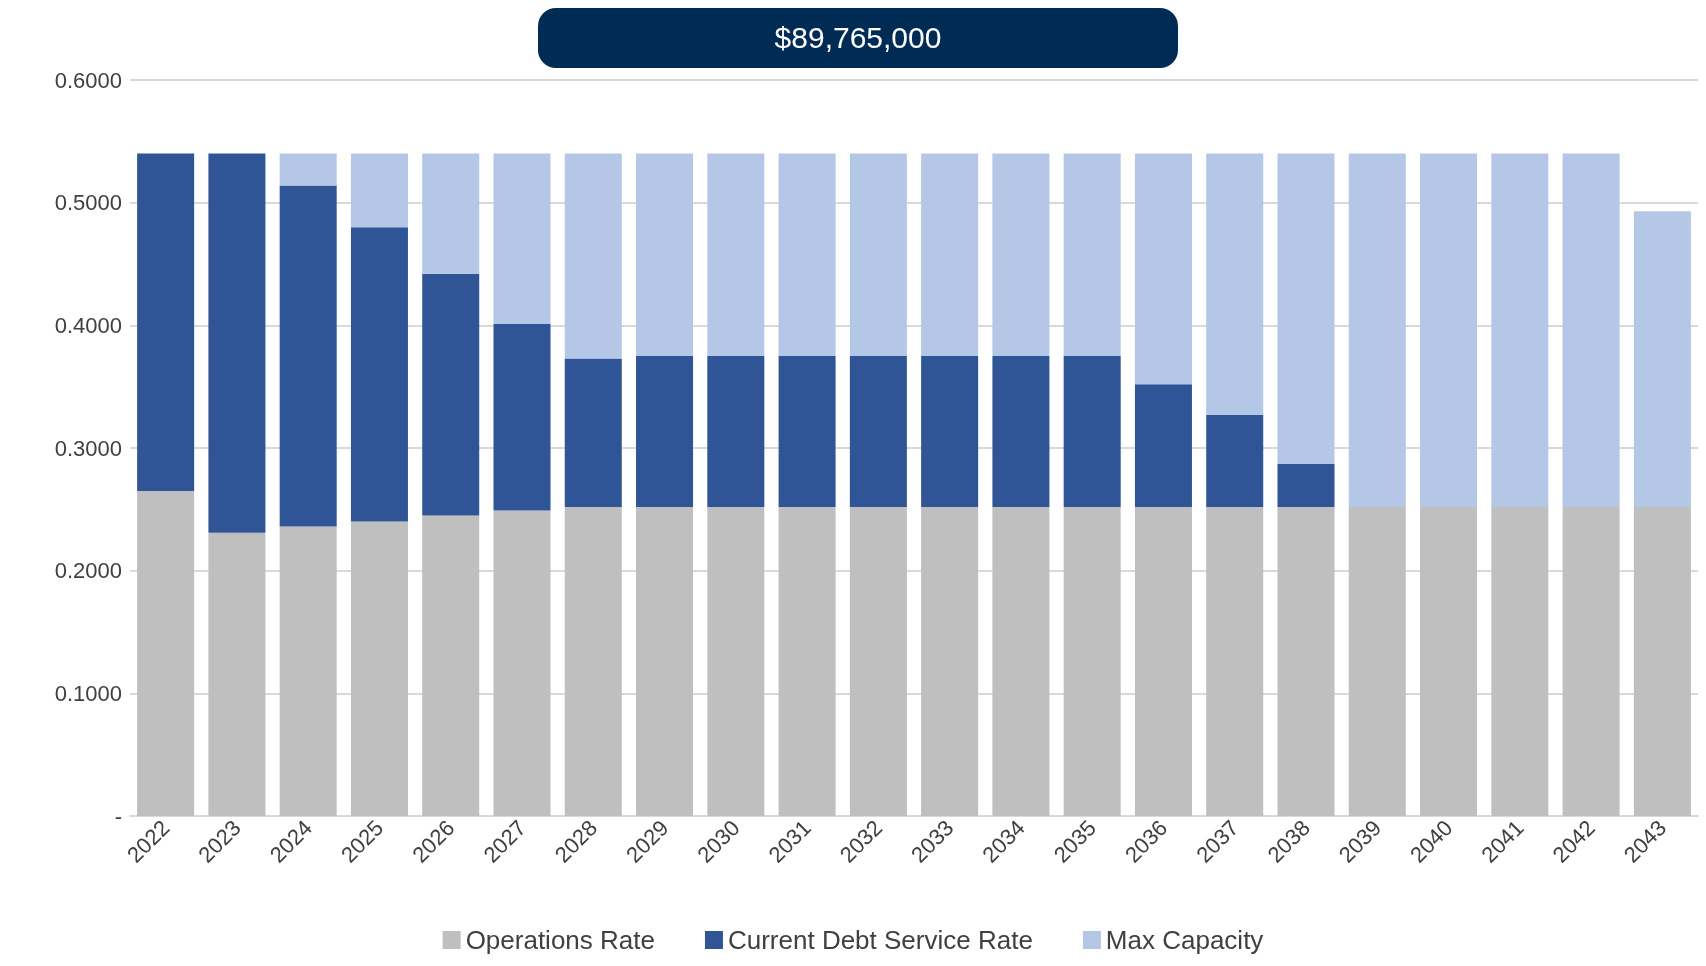 Image resolution: width=1706 pixels, height=966 pixels. What do you see at coordinates (858, 38) in the screenshot?
I see `text: $89,765,000` at bounding box center [858, 38].